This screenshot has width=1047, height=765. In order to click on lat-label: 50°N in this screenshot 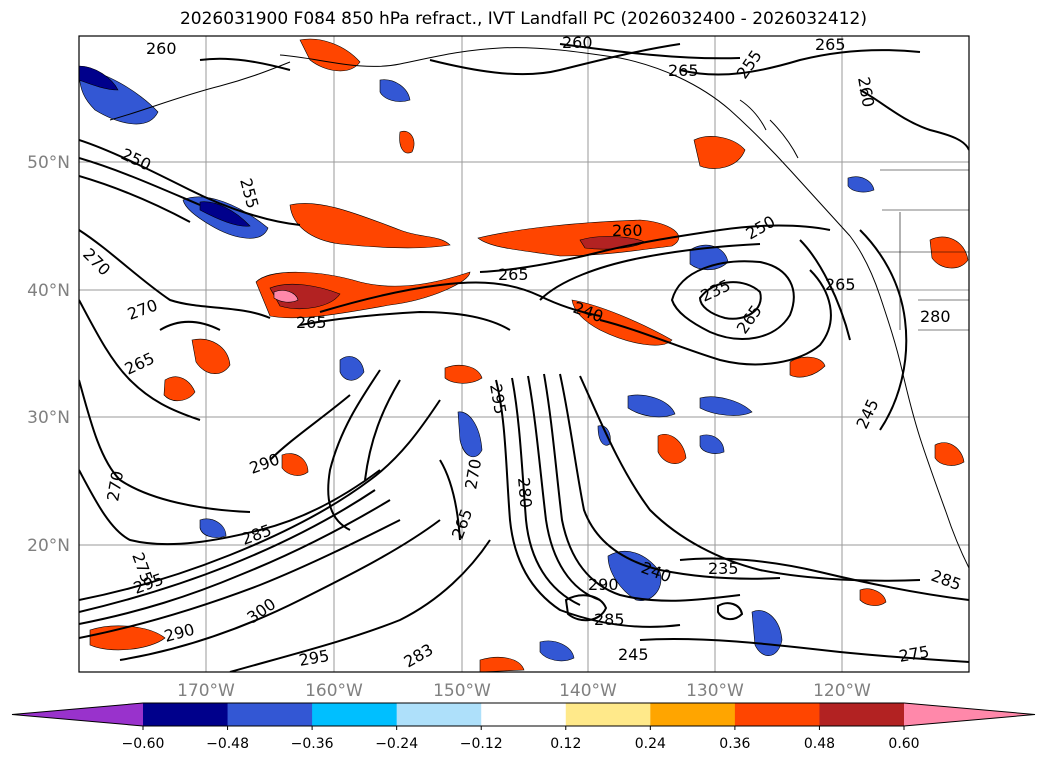, I will do `click(48, 163)`.